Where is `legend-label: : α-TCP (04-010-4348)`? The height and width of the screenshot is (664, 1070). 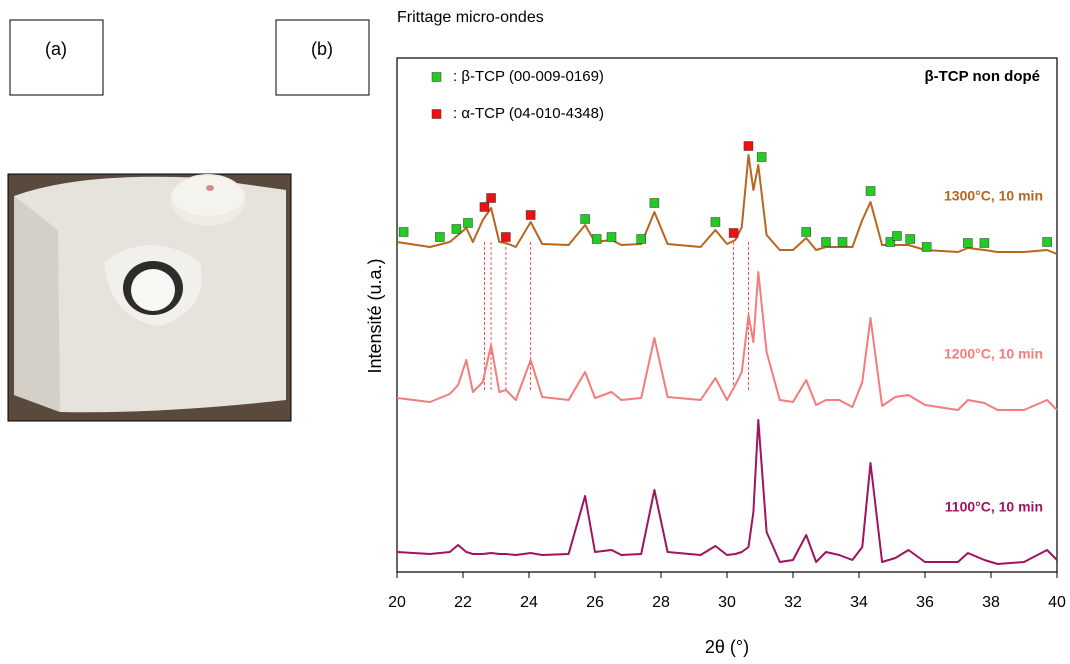
legend-label: : α-TCP (04-010-4348) is located at coordinates (528, 113).